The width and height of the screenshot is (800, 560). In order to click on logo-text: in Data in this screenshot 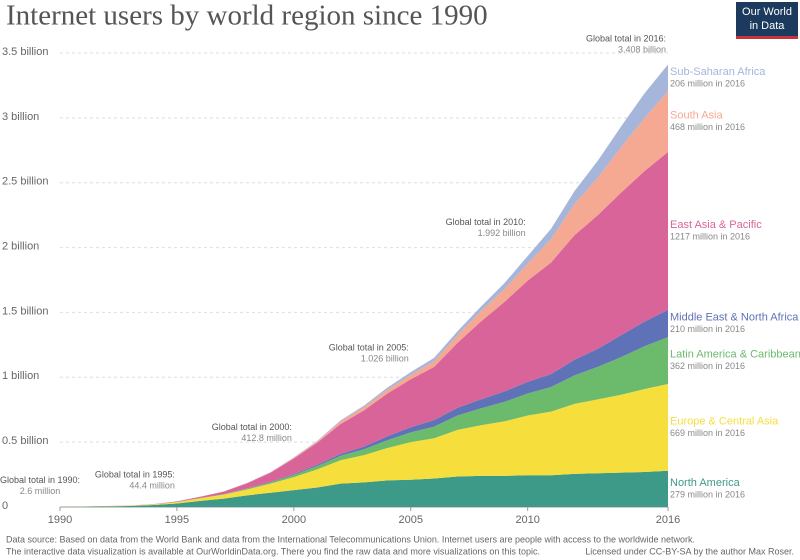, I will do `click(768, 26)`.